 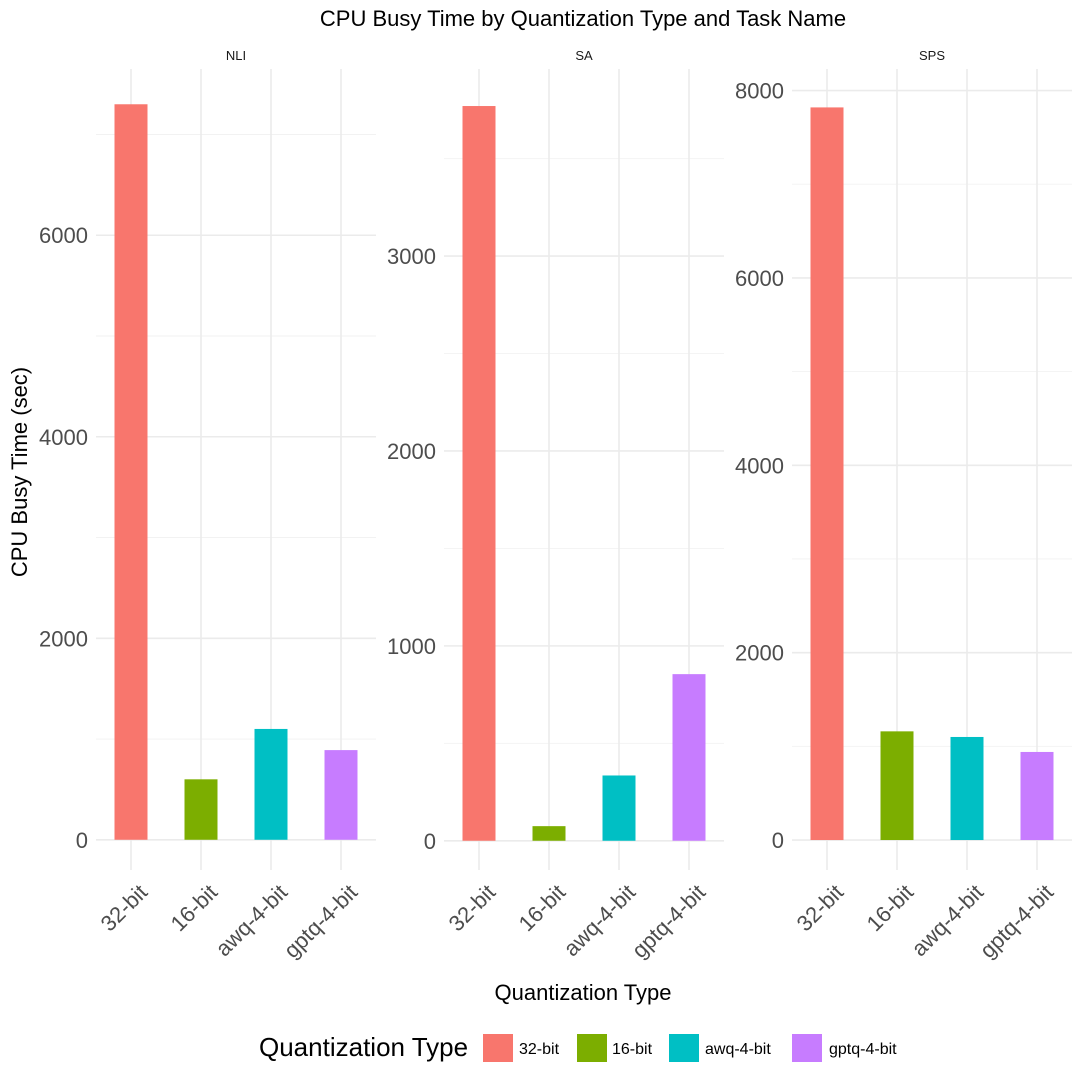 What do you see at coordinates (619, 808) in the screenshot?
I see `bar-sa-awq-4-bit` at bounding box center [619, 808].